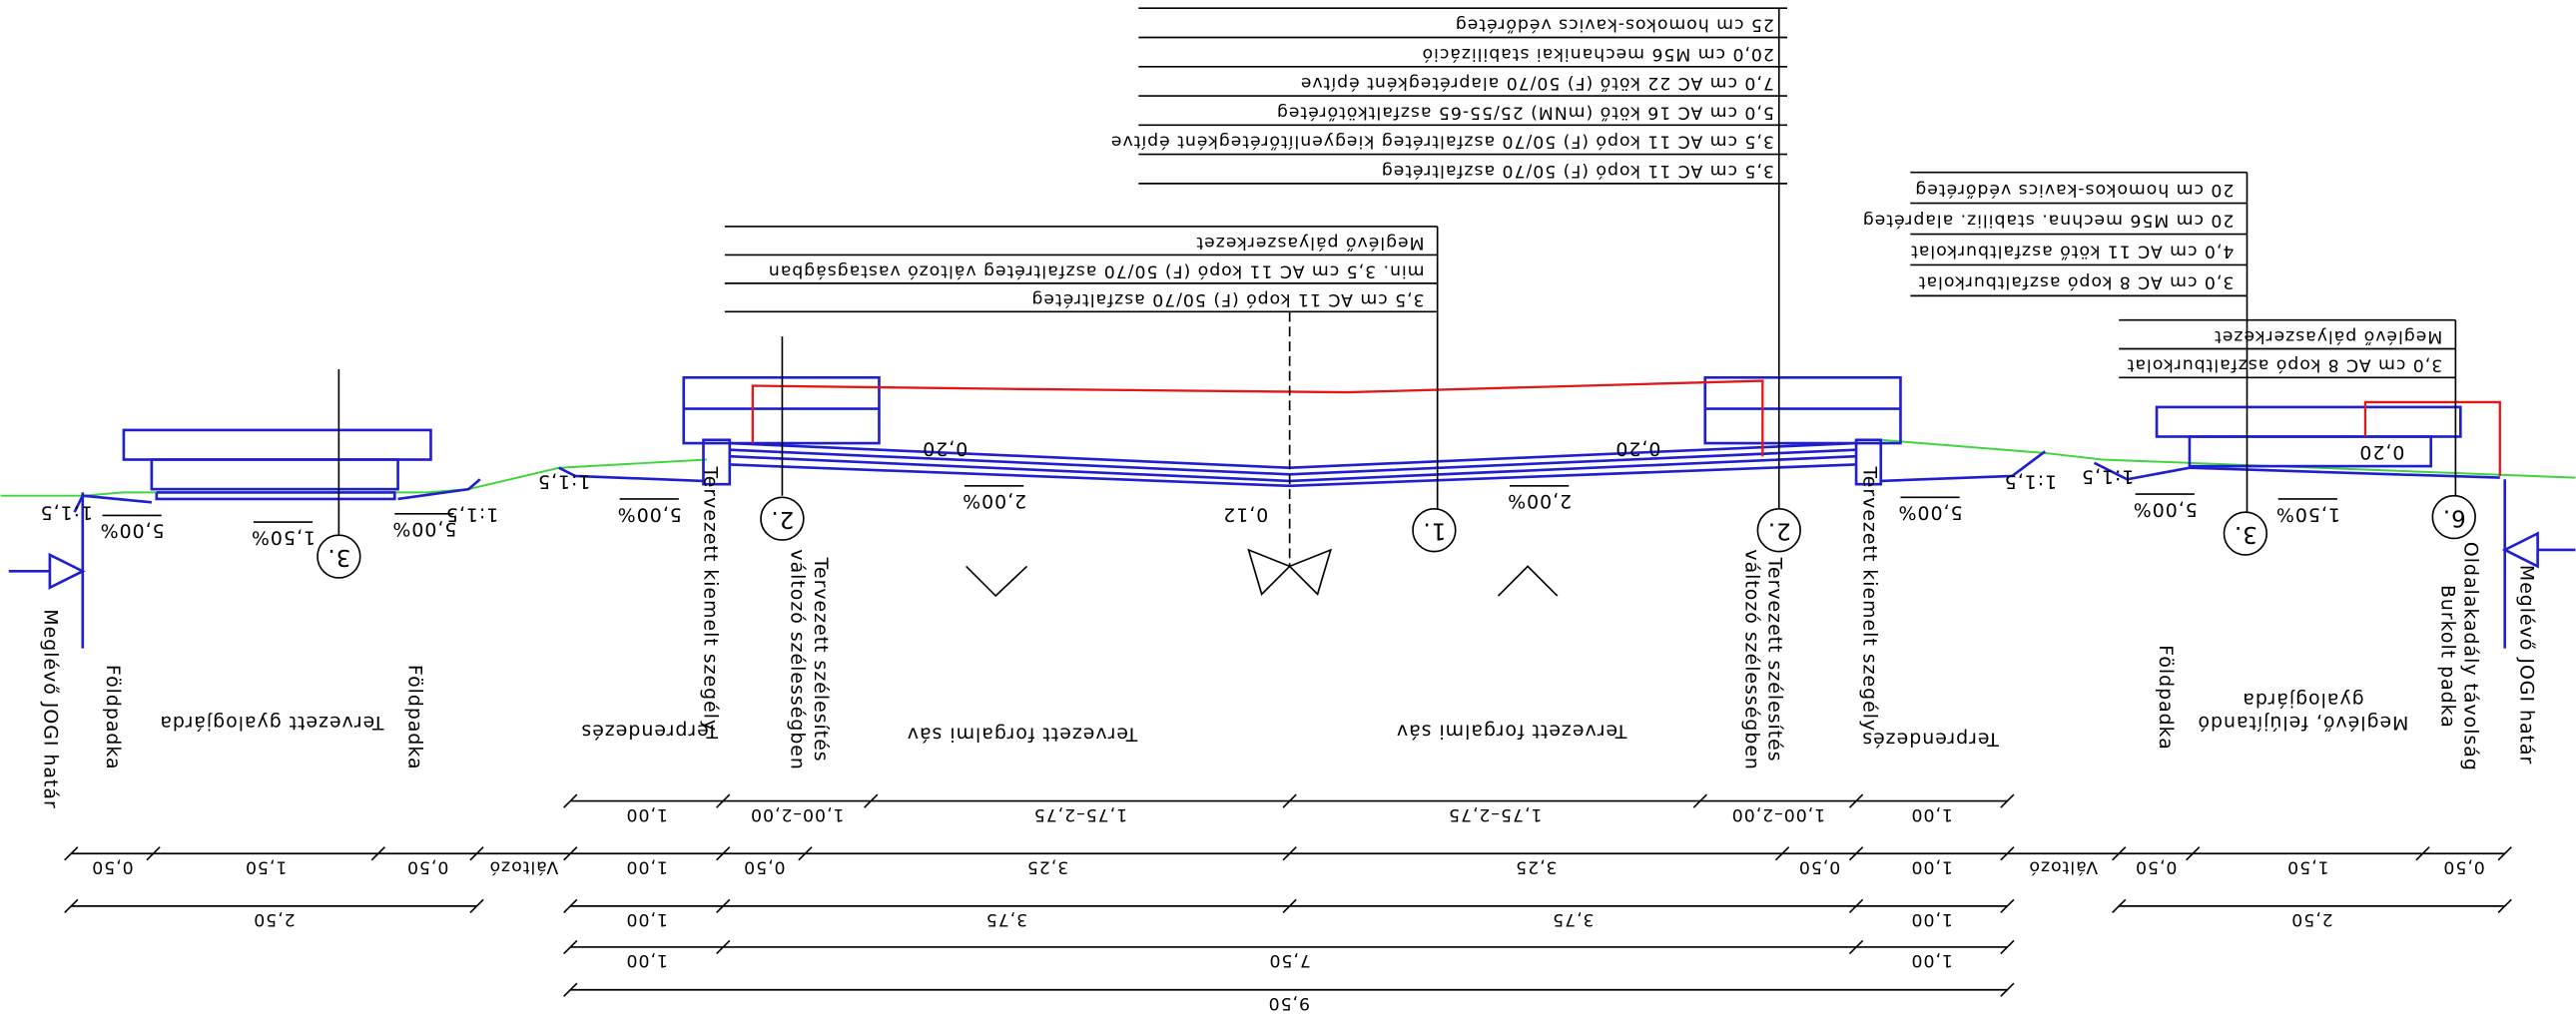 Image resolution: width=2576 pixels, height=1021 pixels. What do you see at coordinates (2302, 723) in the screenshot?
I see `section-label: Meglévő, felújítandó` at bounding box center [2302, 723].